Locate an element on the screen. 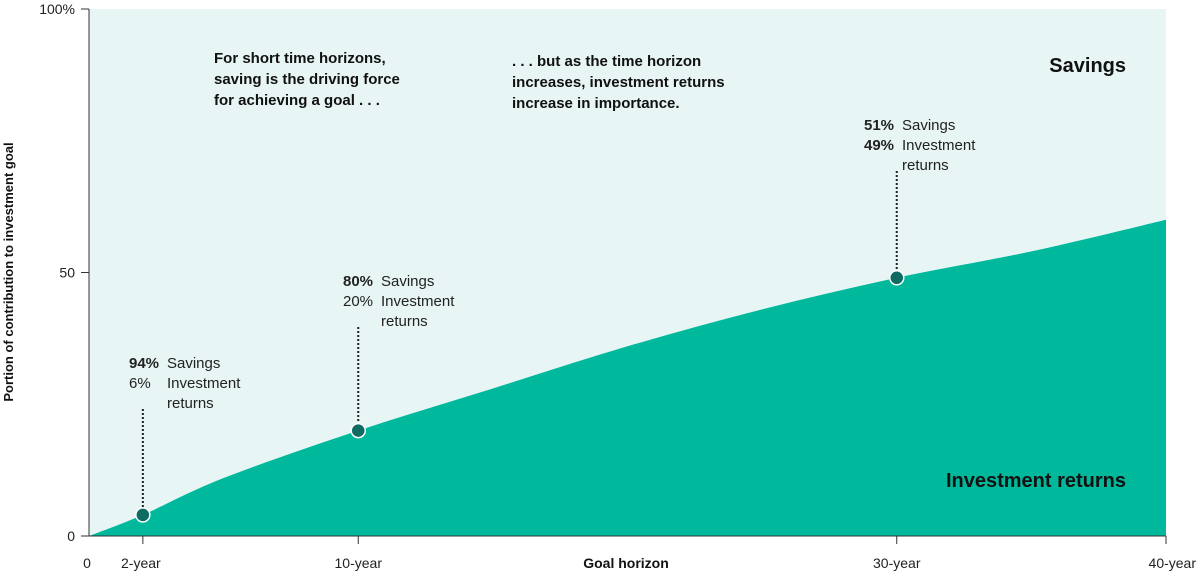 This screenshot has width=1200, height=578. marker-returns-pct: 20% is located at coordinates (358, 301).